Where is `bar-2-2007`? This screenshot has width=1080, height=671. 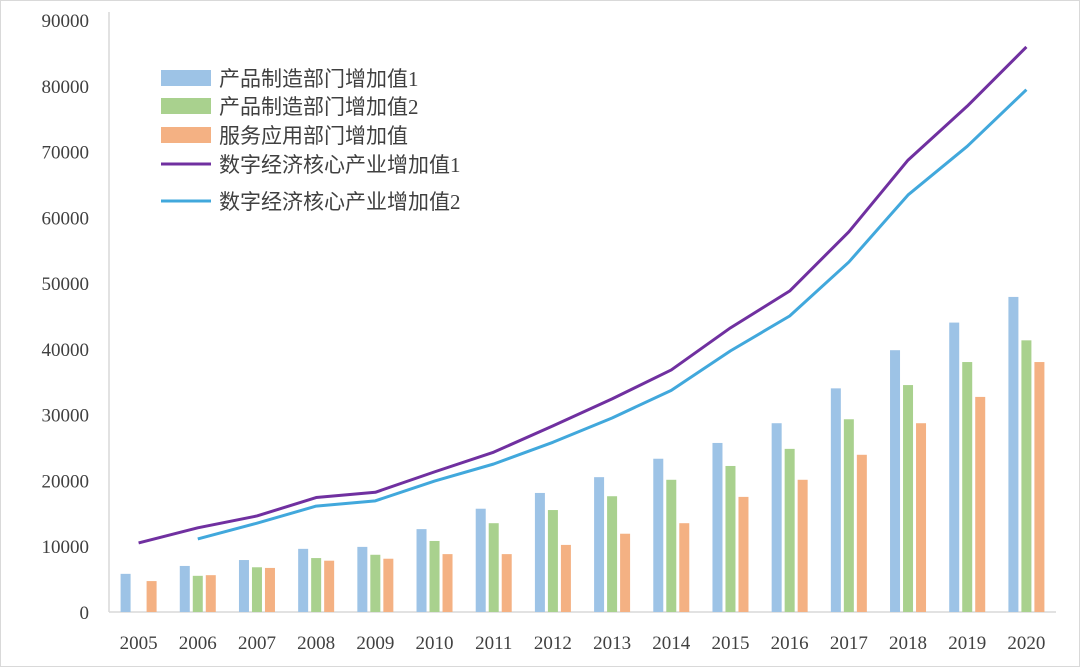
bar-2-2007 is located at coordinates (256, 589).